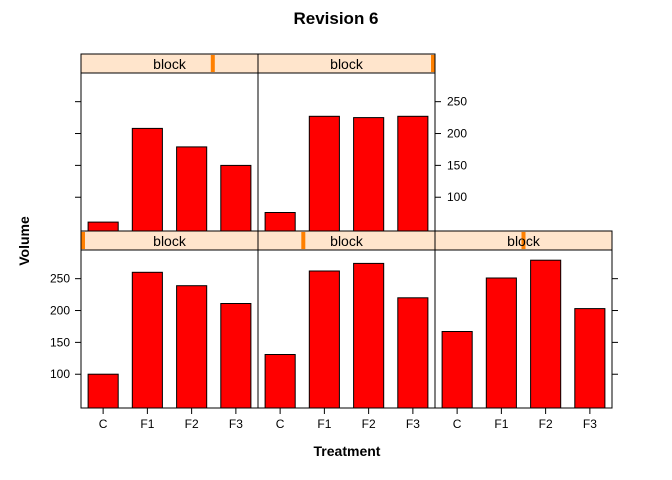  Describe the element at coordinates (347, 451) in the screenshot. I see `x-axis-label: Treatment` at that location.